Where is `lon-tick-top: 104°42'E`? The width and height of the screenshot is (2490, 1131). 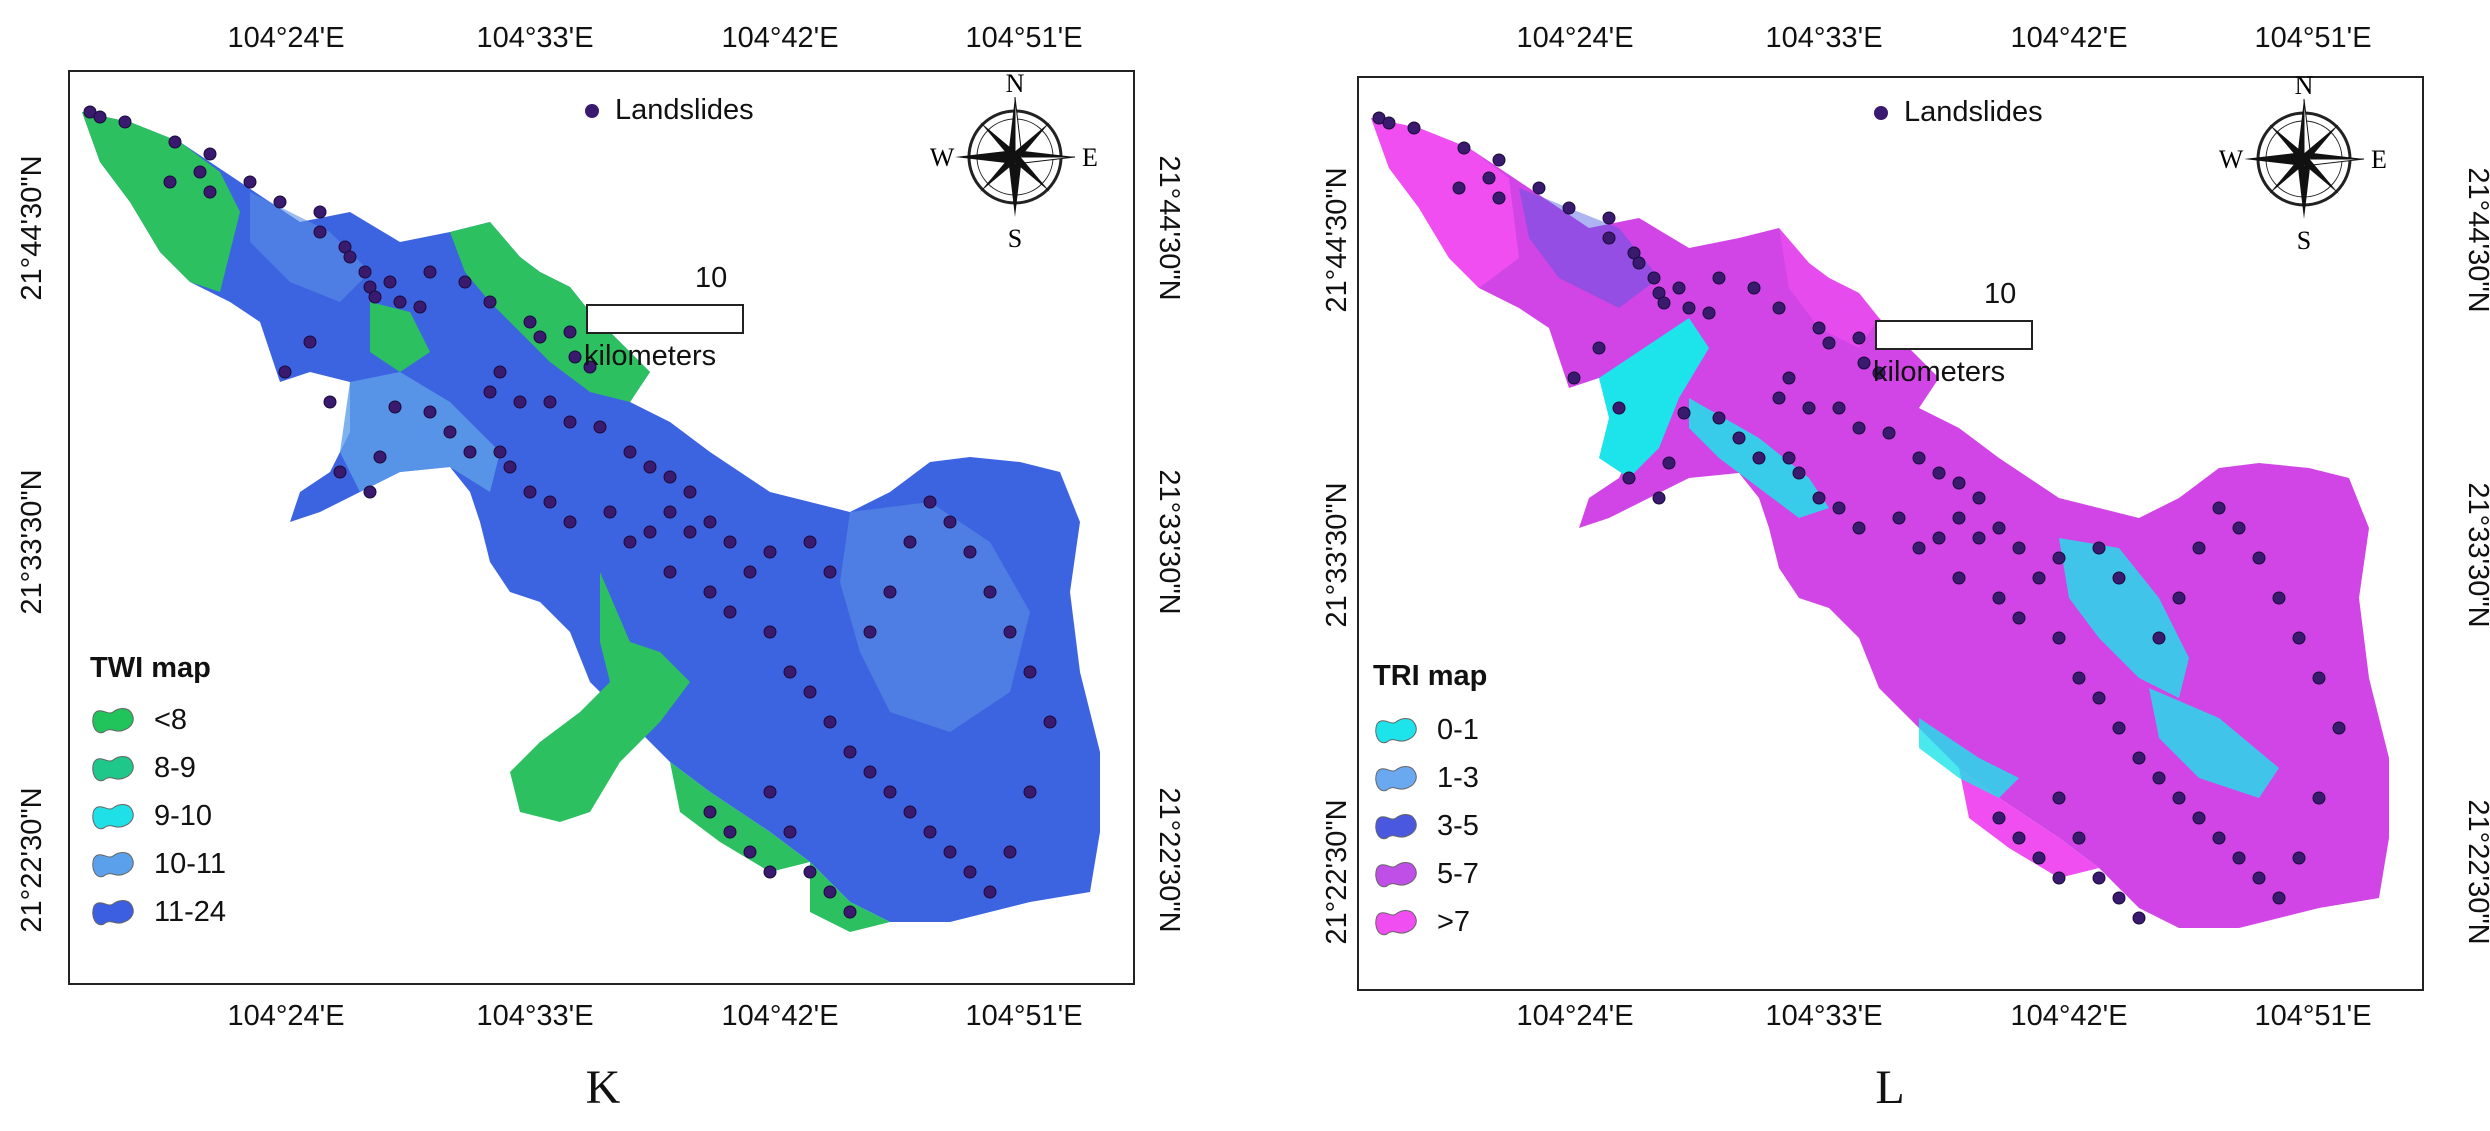 lon-tick-top: 104°42'E is located at coordinates (780, 38).